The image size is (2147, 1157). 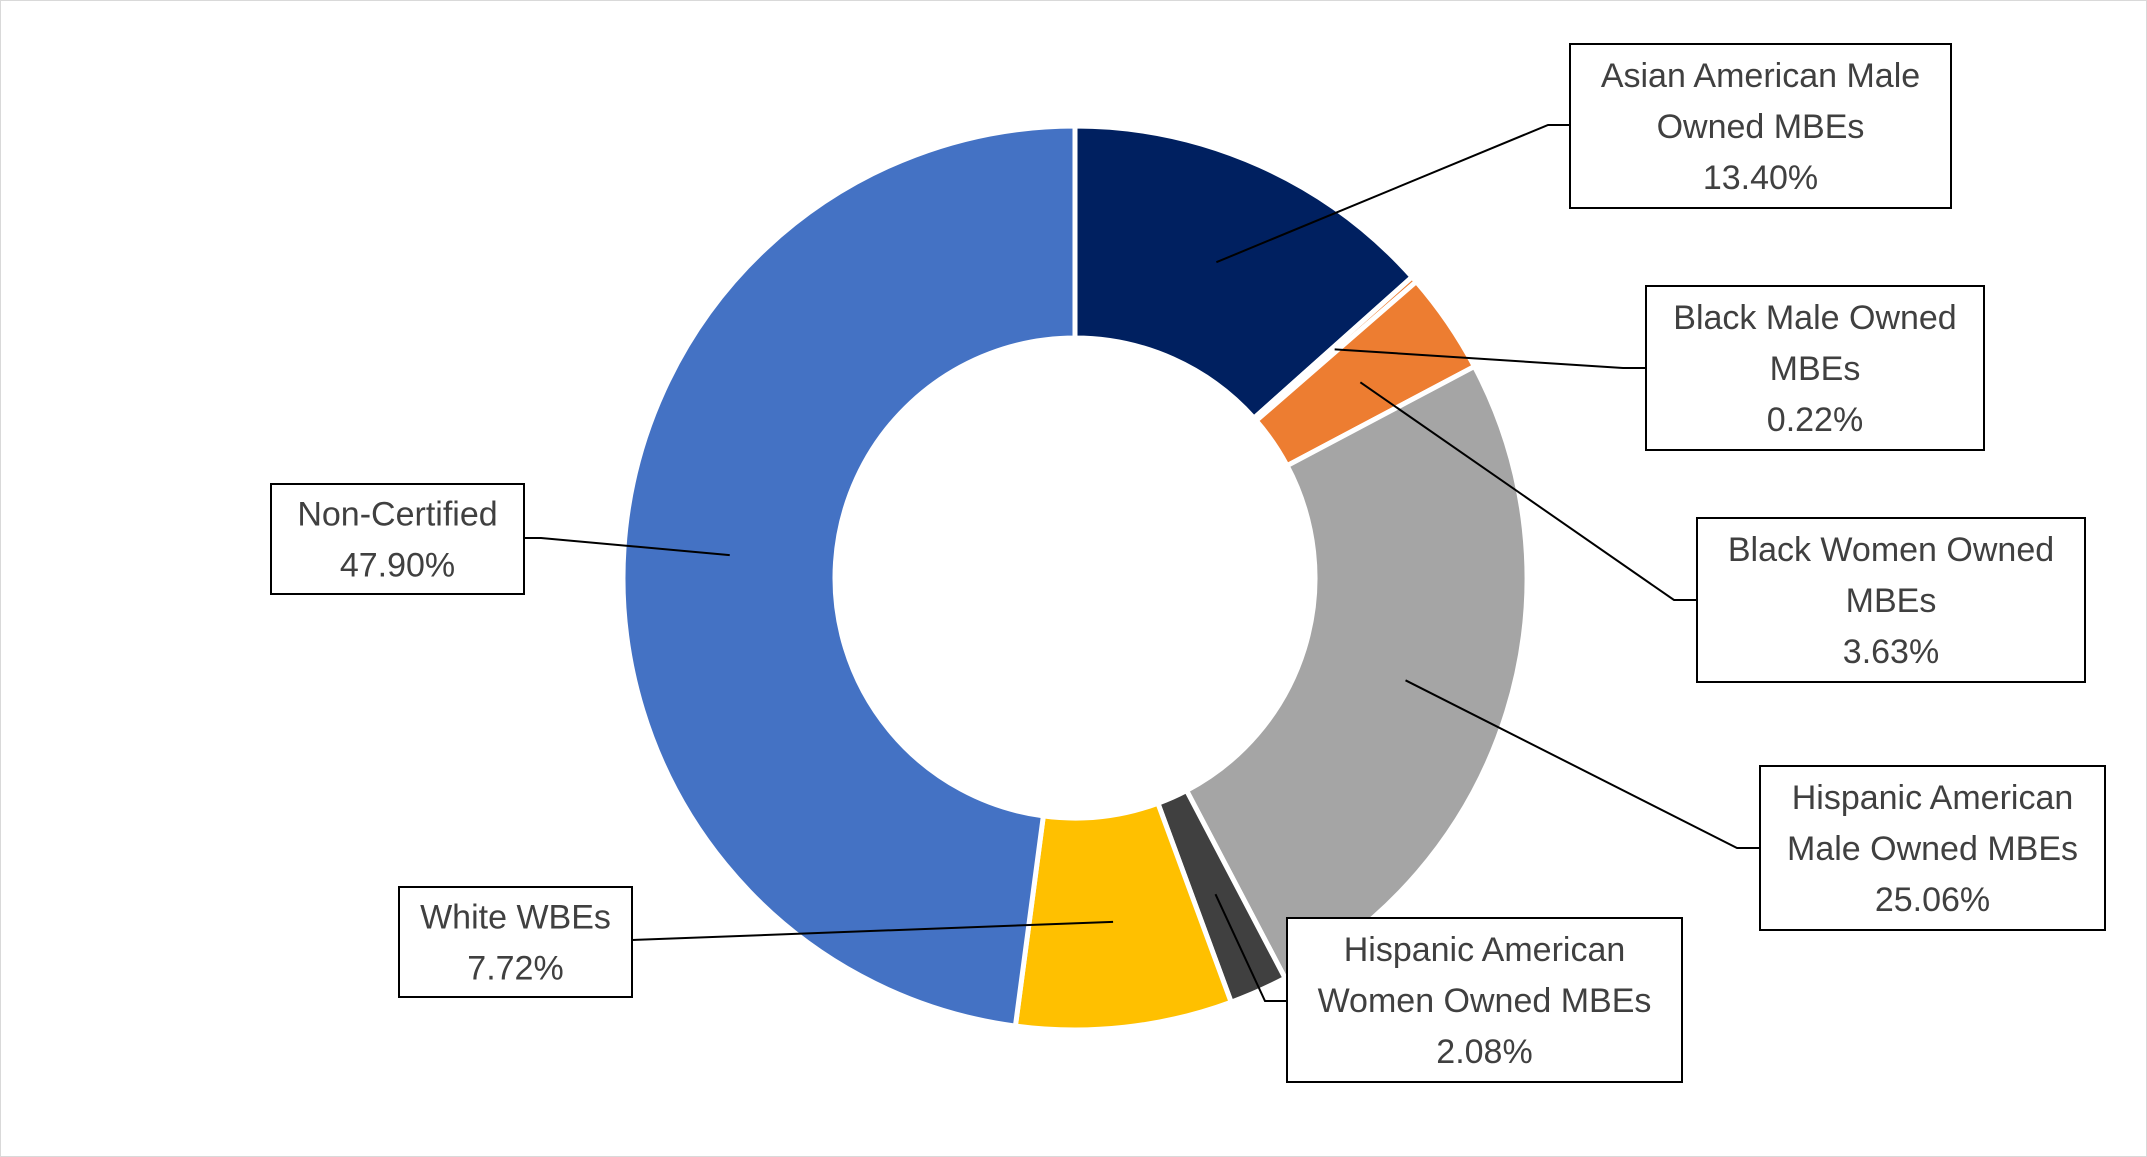 What do you see at coordinates (1760, 178) in the screenshot?
I see `data-label-value: 13.40%` at bounding box center [1760, 178].